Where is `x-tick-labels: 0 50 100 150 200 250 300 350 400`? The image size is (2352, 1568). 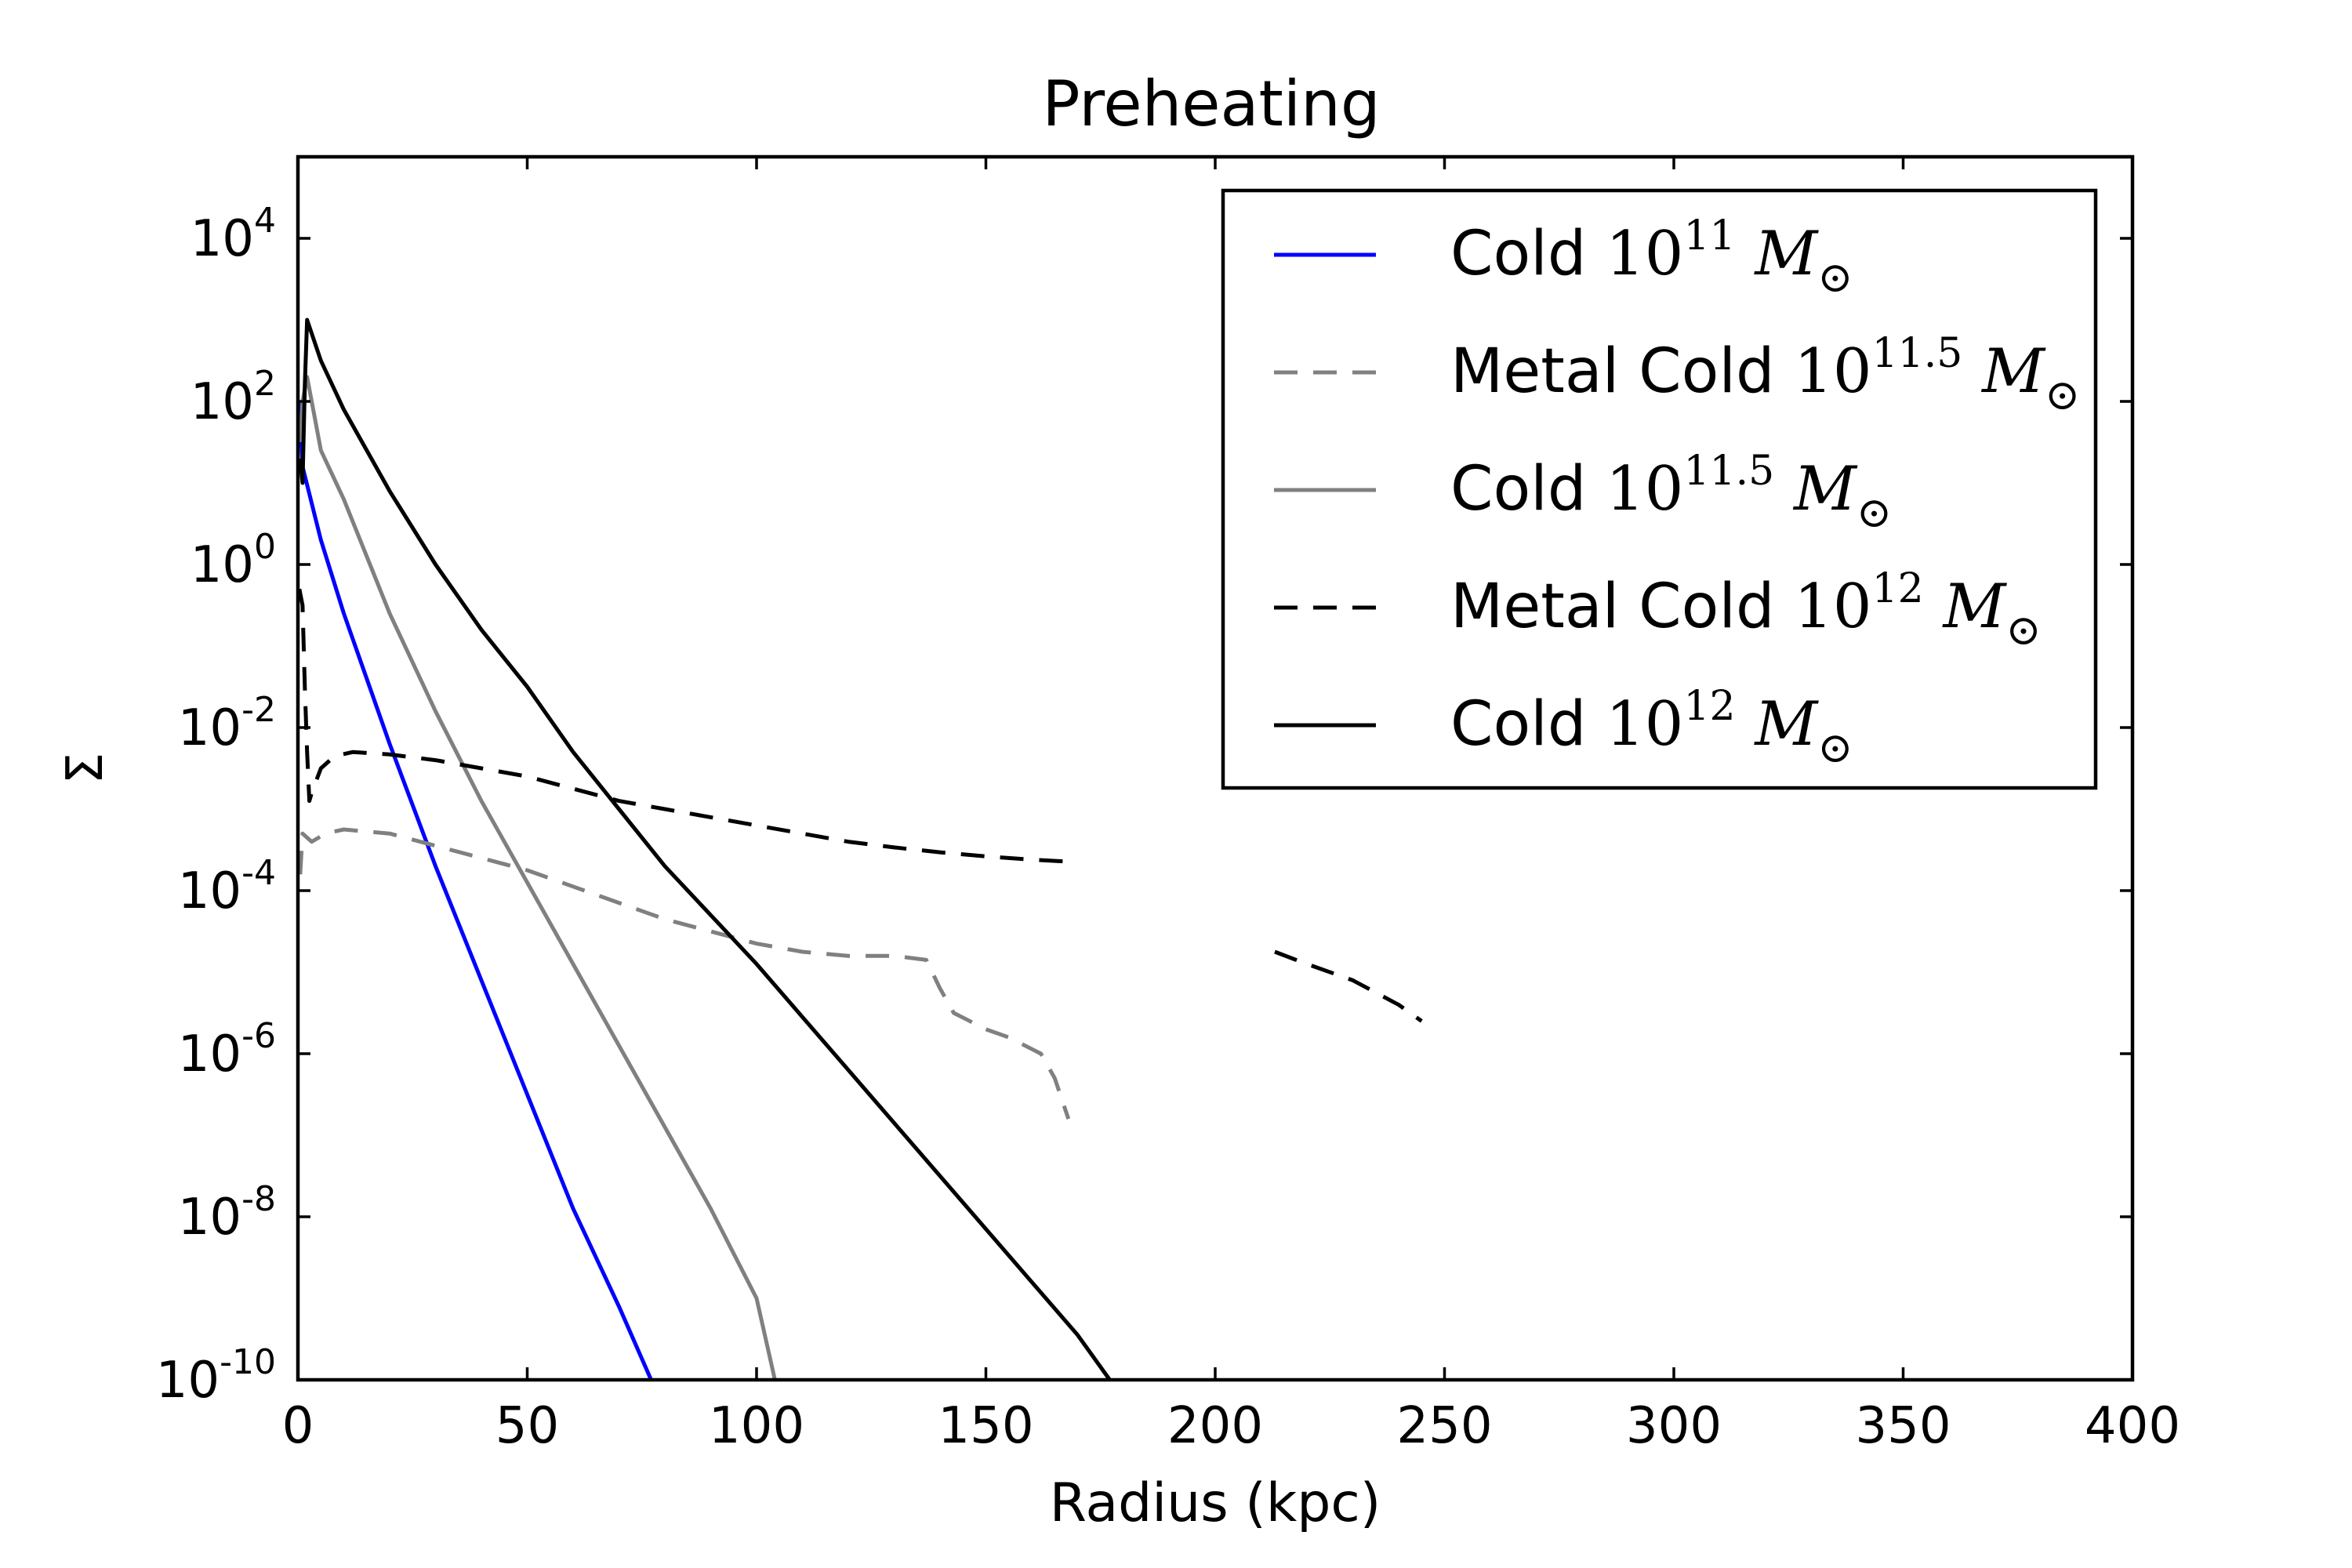
x-tick-labels: 0 50 100 150 200 250 300 350 400 is located at coordinates (1231, 1426).